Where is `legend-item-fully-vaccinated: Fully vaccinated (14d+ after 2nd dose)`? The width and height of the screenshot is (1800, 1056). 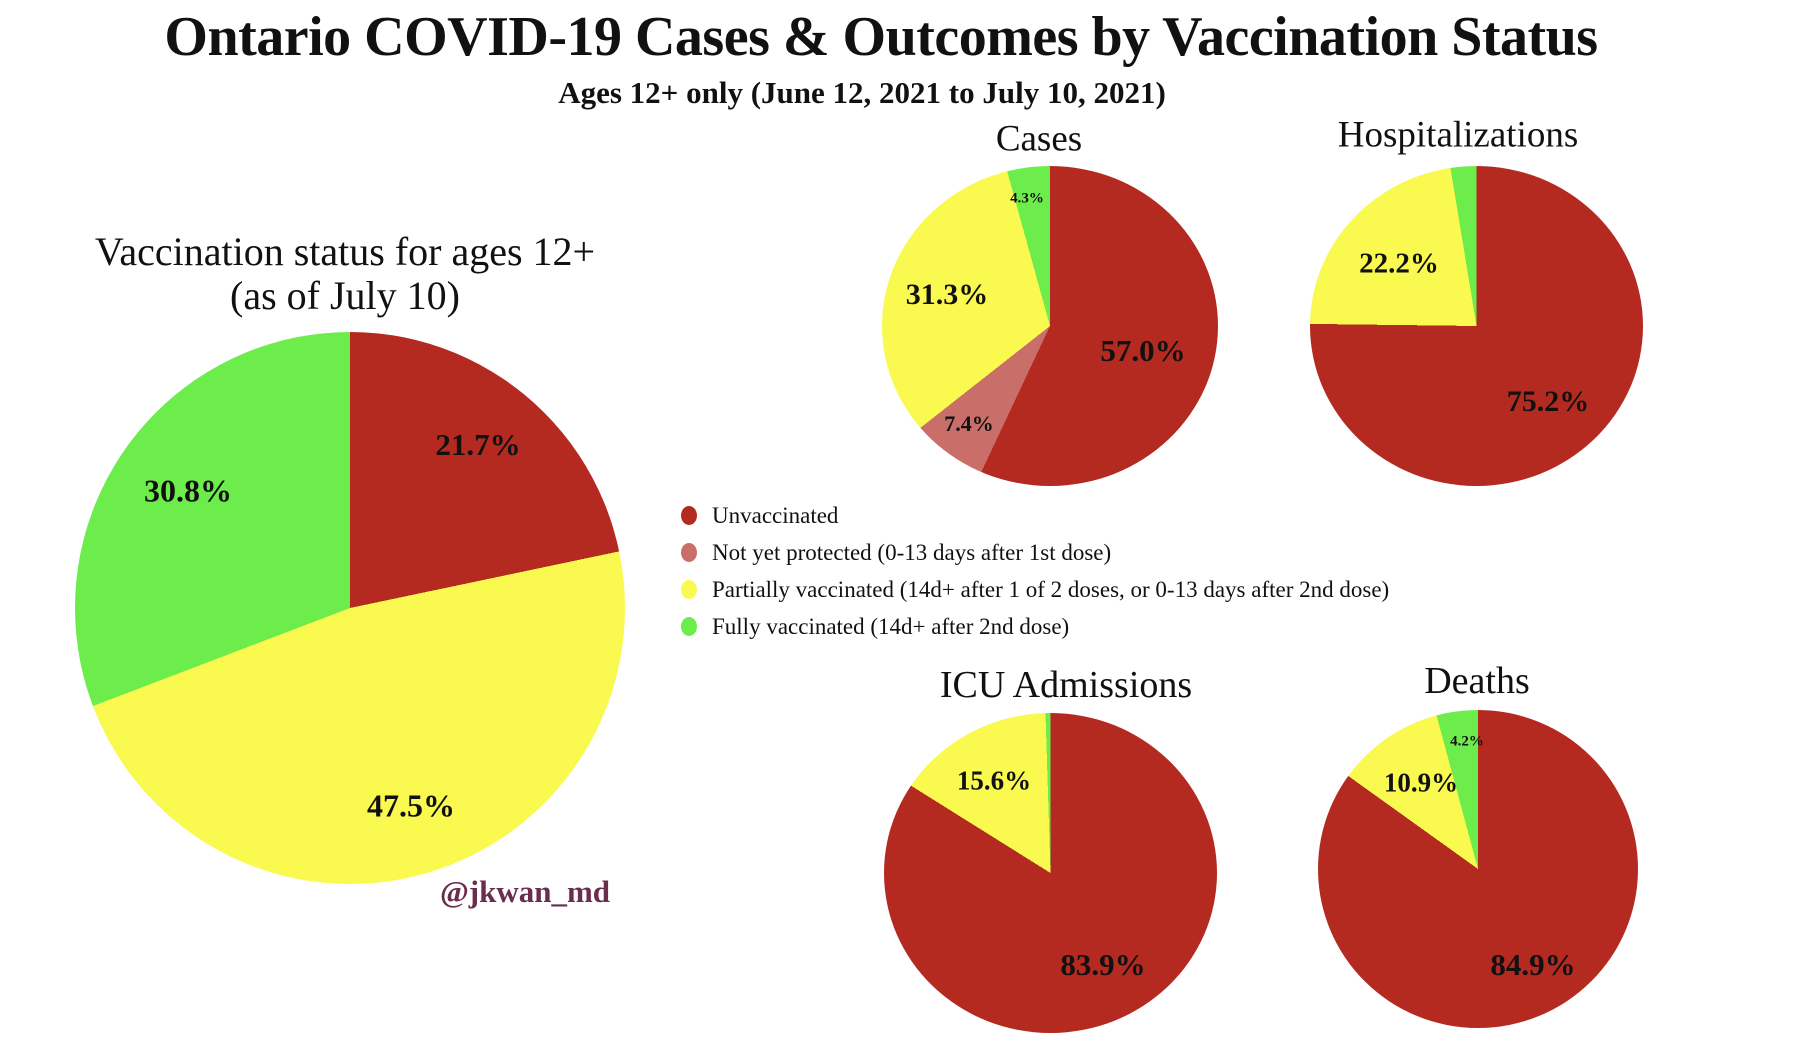 legend-item-fully-vaccinated: Fully vaccinated (14d+ after 2nd dose) is located at coordinates (1035, 626).